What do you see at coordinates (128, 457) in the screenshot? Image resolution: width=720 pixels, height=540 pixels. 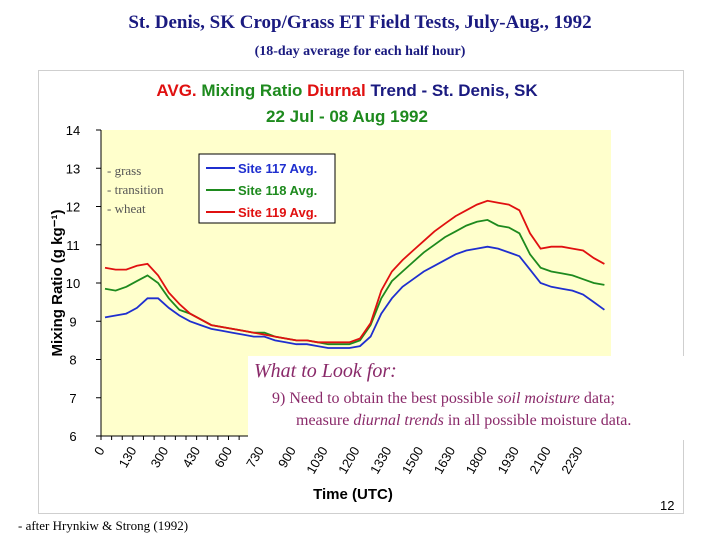 I see `x-tick-label: 130` at bounding box center [128, 457].